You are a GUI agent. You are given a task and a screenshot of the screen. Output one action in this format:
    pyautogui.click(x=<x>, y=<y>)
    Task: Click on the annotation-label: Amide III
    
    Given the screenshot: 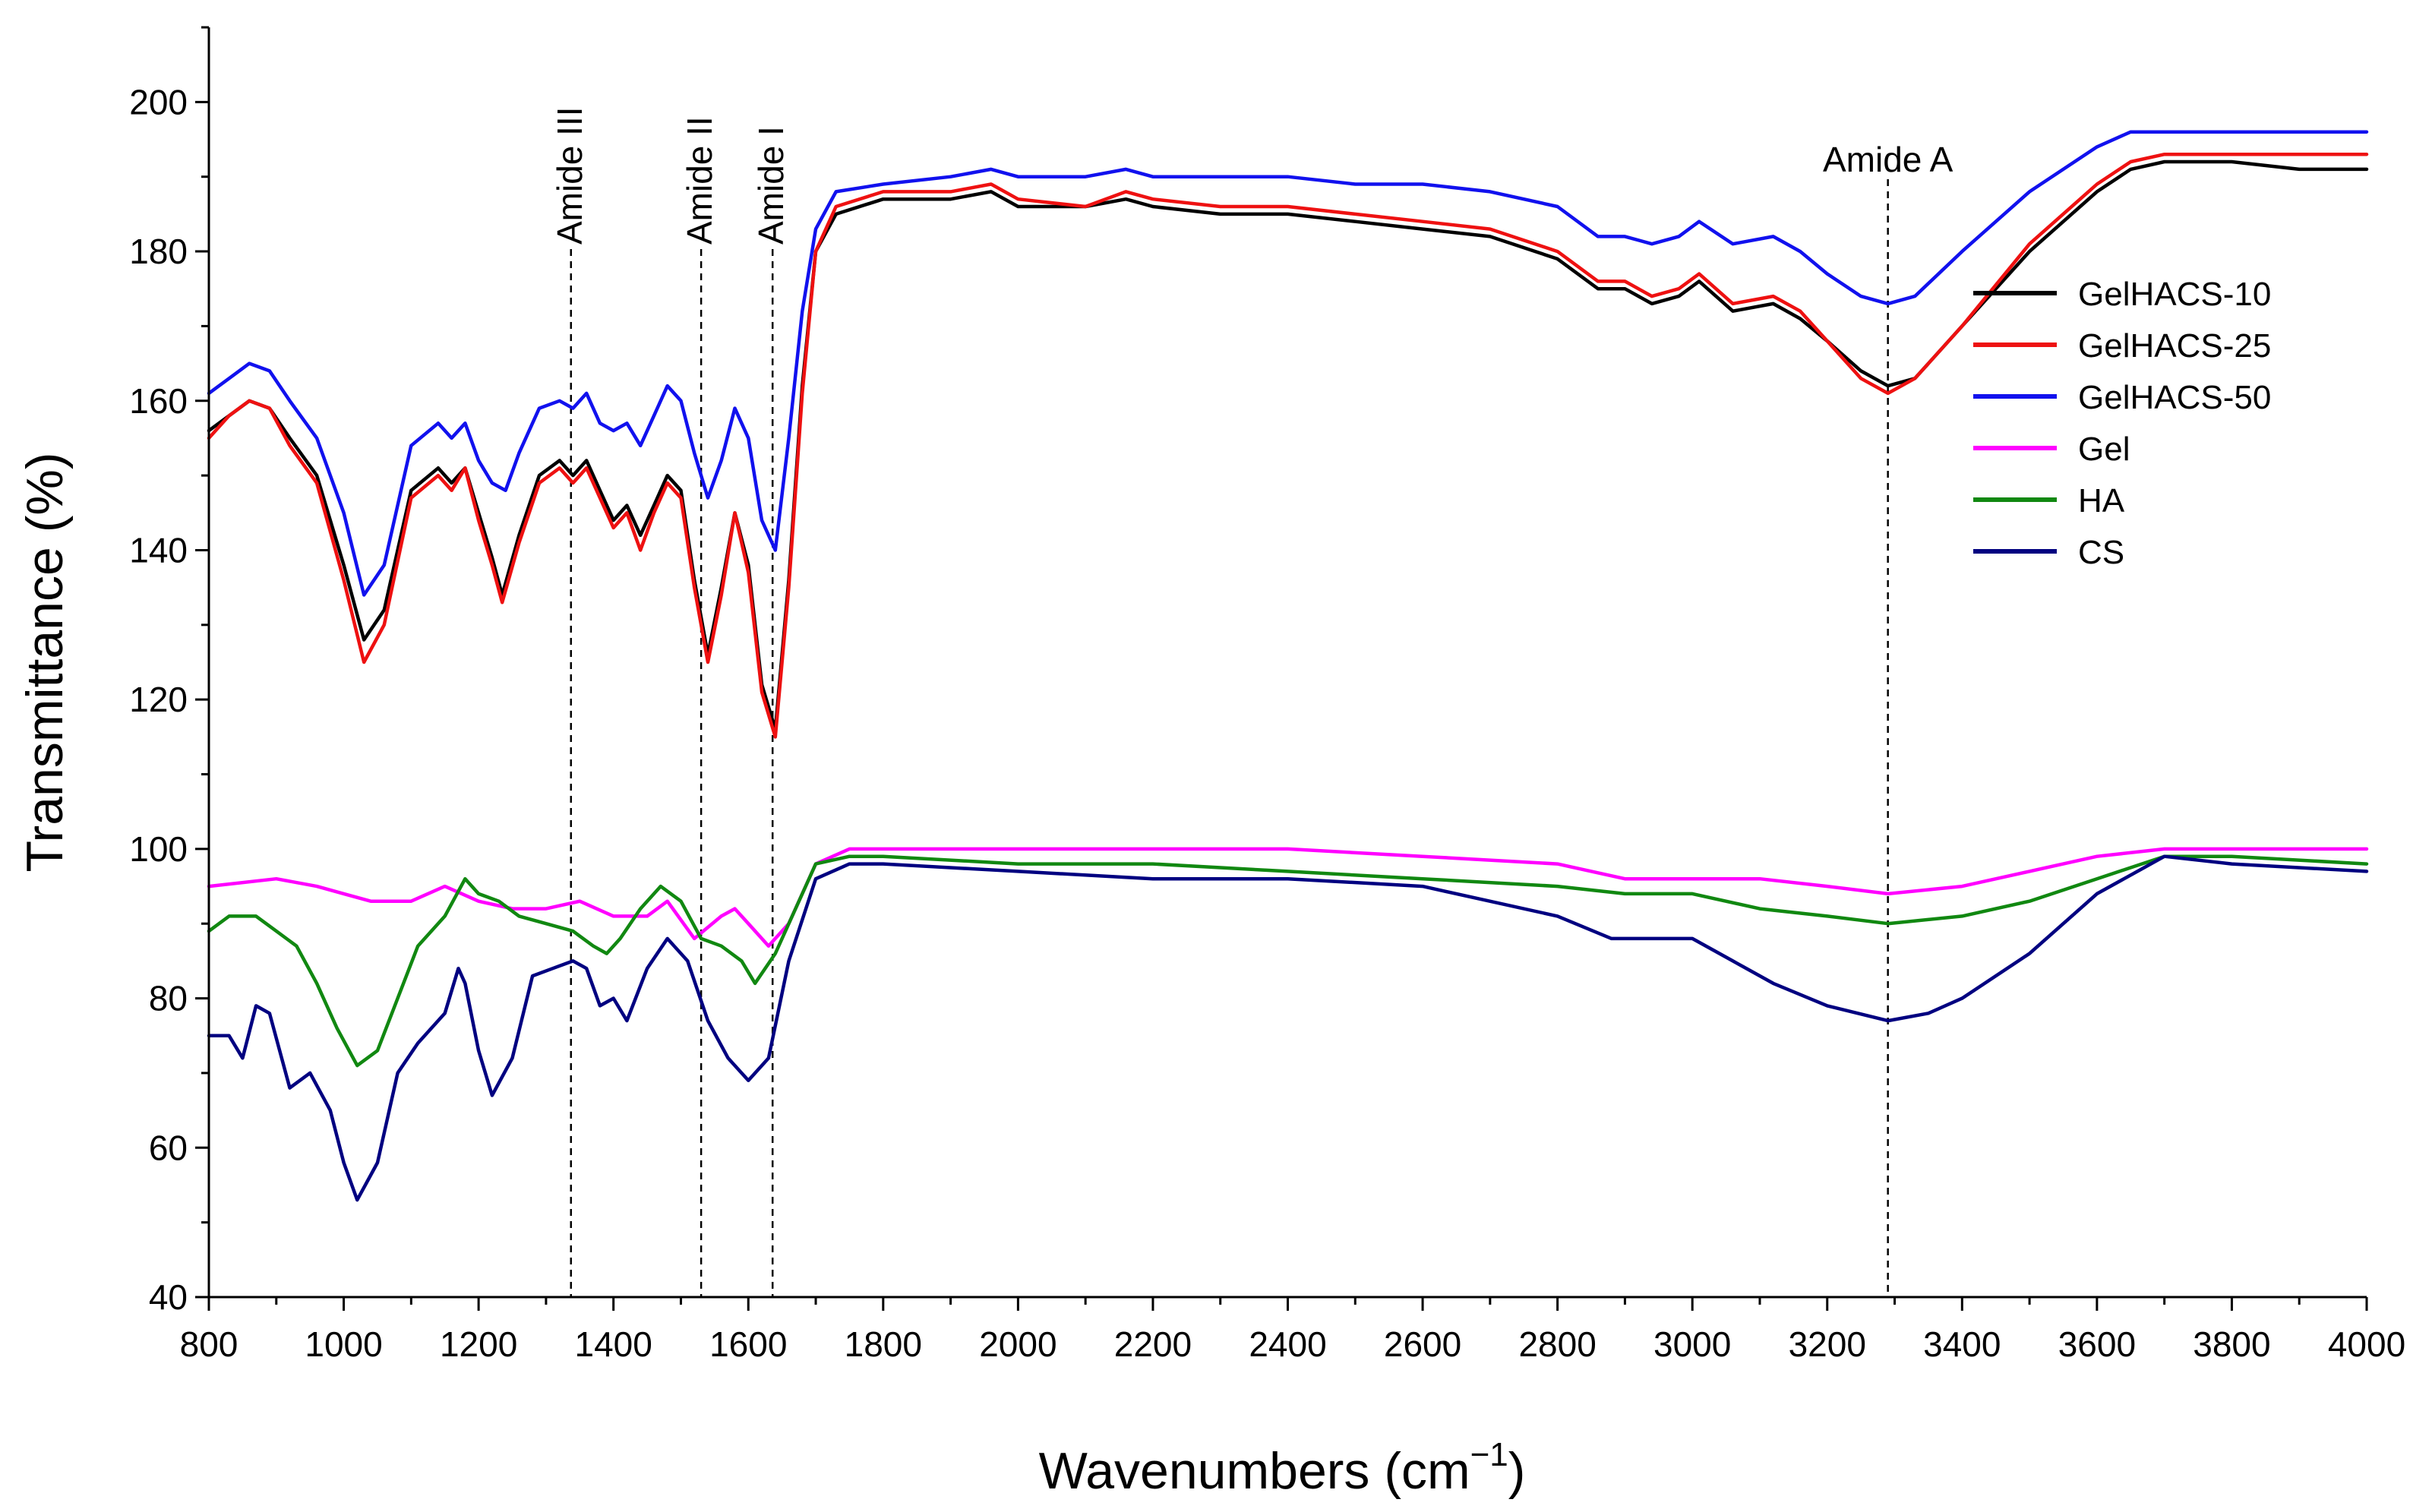 What is the action you would take?
    pyautogui.click(x=569, y=175)
    